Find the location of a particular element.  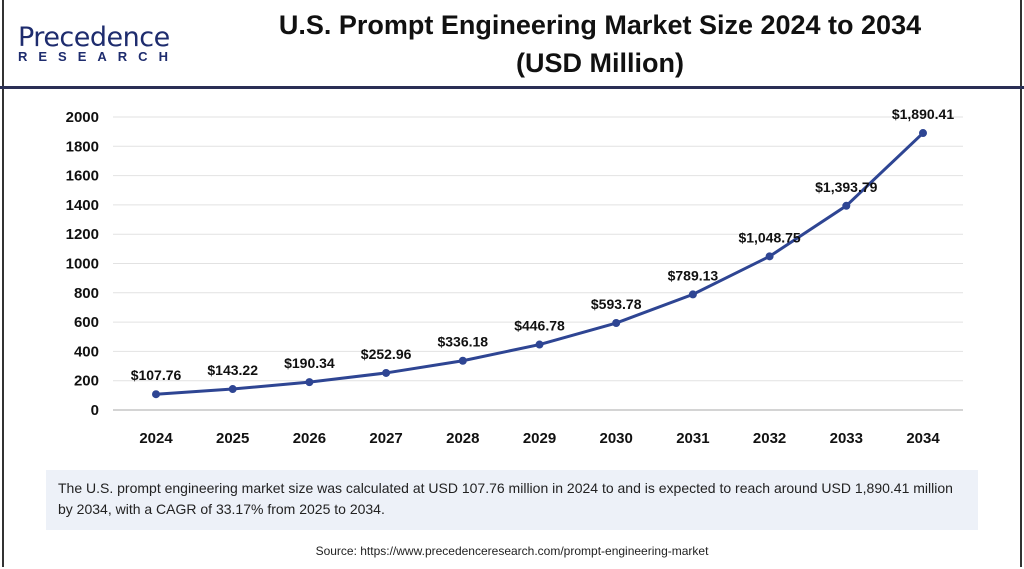

y-tick-label: 2000 is located at coordinates (82, 117).